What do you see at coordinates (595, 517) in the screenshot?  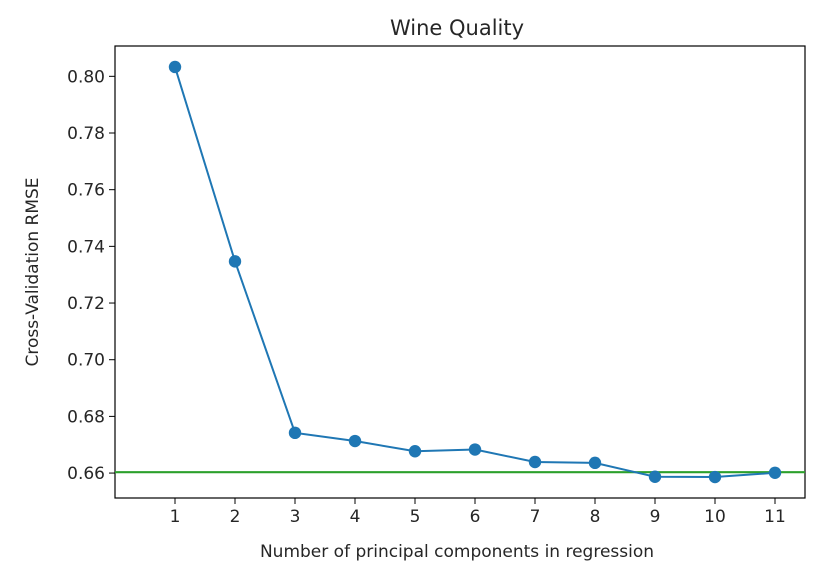 I see `x-tick-label: 8` at bounding box center [595, 517].